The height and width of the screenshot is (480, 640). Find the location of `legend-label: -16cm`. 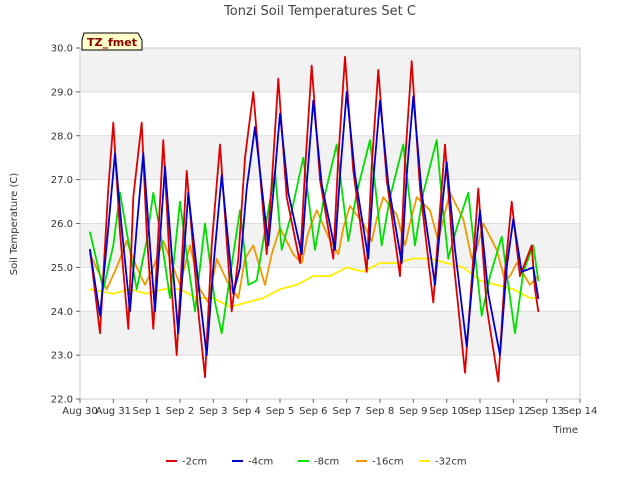

legend-label: -16cm is located at coordinates (388, 462).